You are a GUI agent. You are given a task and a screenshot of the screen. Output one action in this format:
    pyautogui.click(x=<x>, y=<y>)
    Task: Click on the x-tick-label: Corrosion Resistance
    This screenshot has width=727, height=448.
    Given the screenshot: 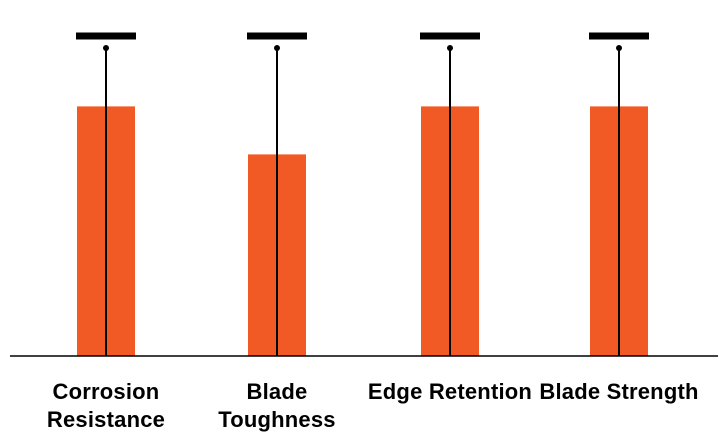 What is the action you would take?
    pyautogui.click(x=106, y=405)
    